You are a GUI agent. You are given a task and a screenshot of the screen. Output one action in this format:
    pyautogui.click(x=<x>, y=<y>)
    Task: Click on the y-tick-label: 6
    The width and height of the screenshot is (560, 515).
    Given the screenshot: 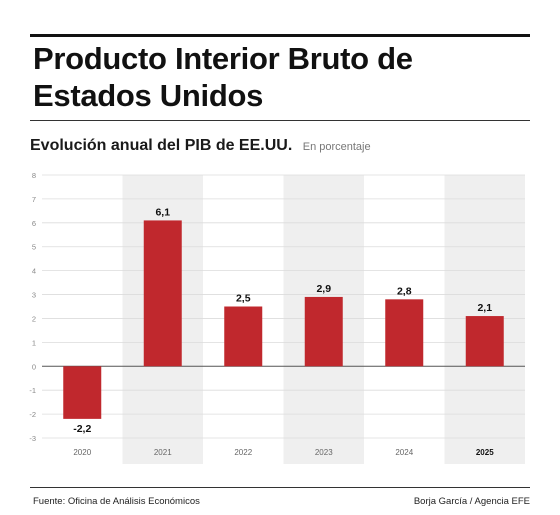 What is the action you would take?
    pyautogui.click(x=34, y=223)
    